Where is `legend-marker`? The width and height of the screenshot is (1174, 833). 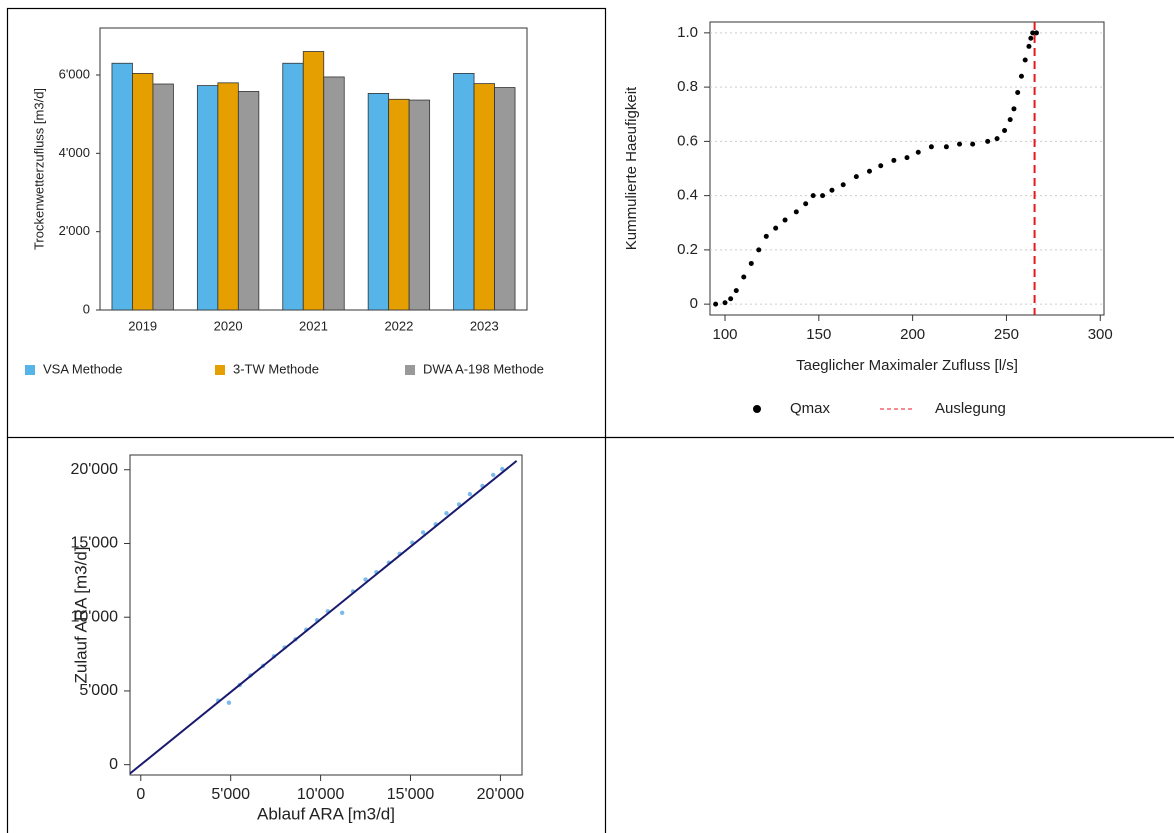
legend-marker is located at coordinates (757, 409).